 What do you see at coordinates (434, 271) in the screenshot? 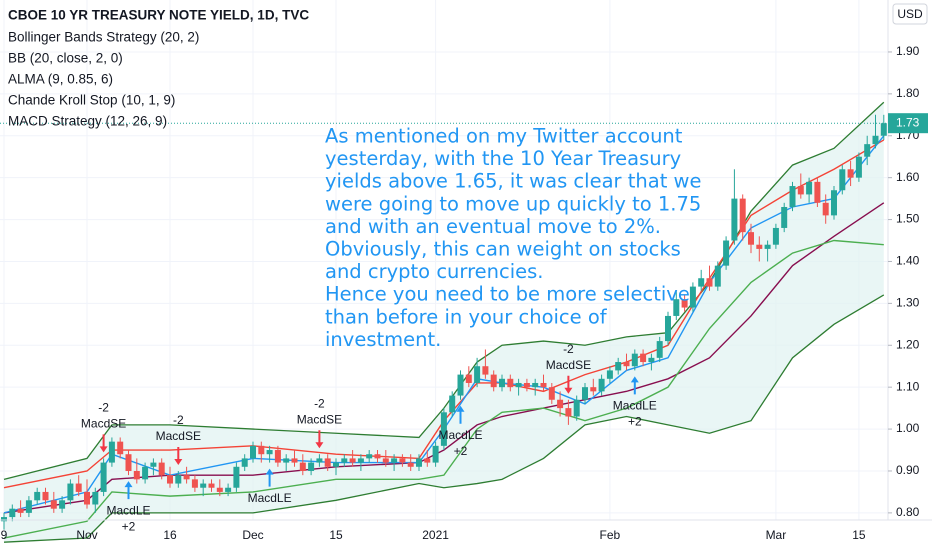
I see `annotation-line: and crypto currencies.` at bounding box center [434, 271].